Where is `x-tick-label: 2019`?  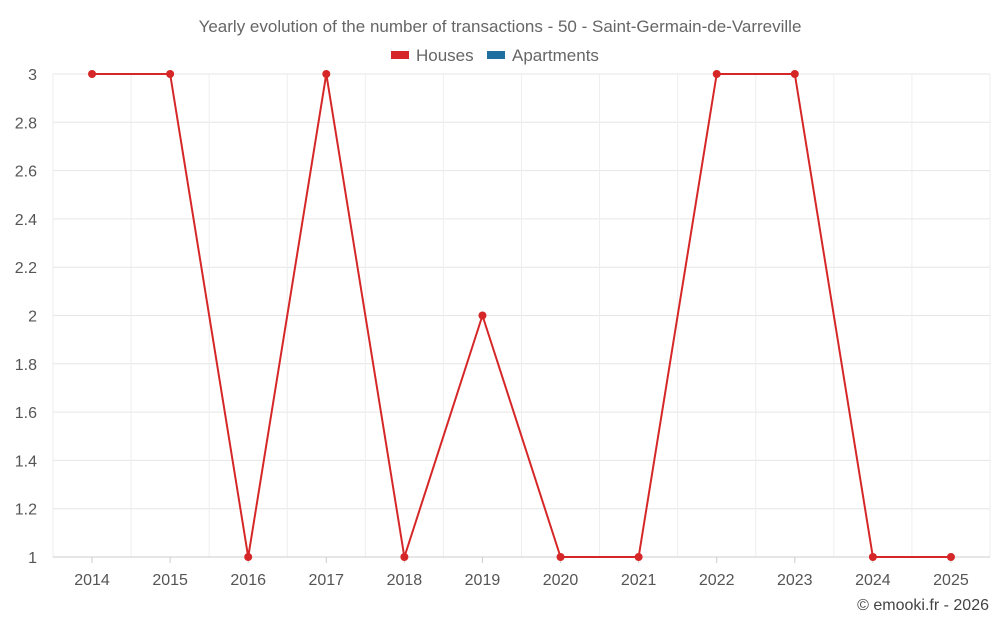 x-tick-label: 2019 is located at coordinates (483, 580).